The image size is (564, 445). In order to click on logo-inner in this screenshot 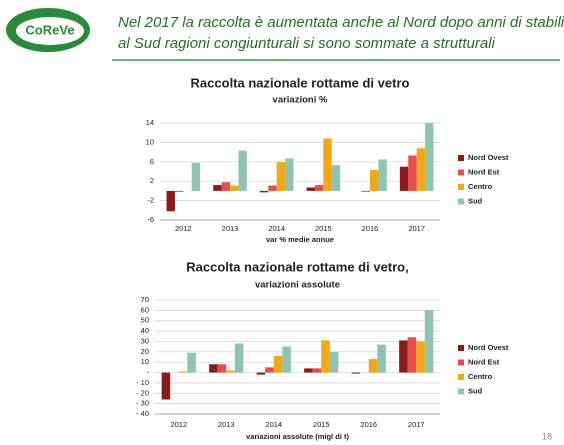, I will do `click(50, 31)`.